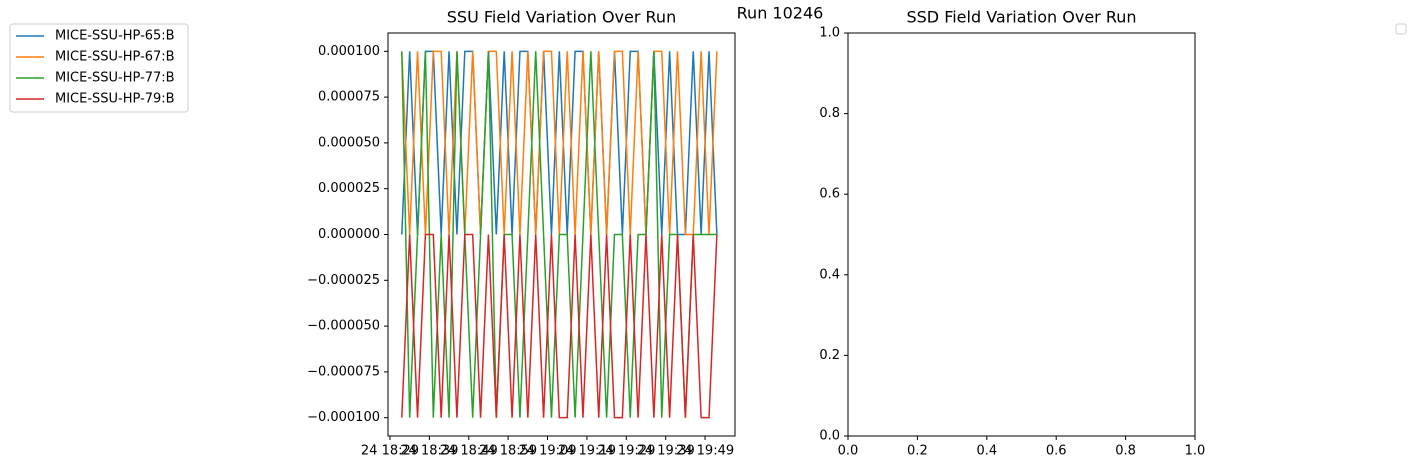  I want to click on legend-label: MICE-SSU-HP-77:B, so click(115, 78).